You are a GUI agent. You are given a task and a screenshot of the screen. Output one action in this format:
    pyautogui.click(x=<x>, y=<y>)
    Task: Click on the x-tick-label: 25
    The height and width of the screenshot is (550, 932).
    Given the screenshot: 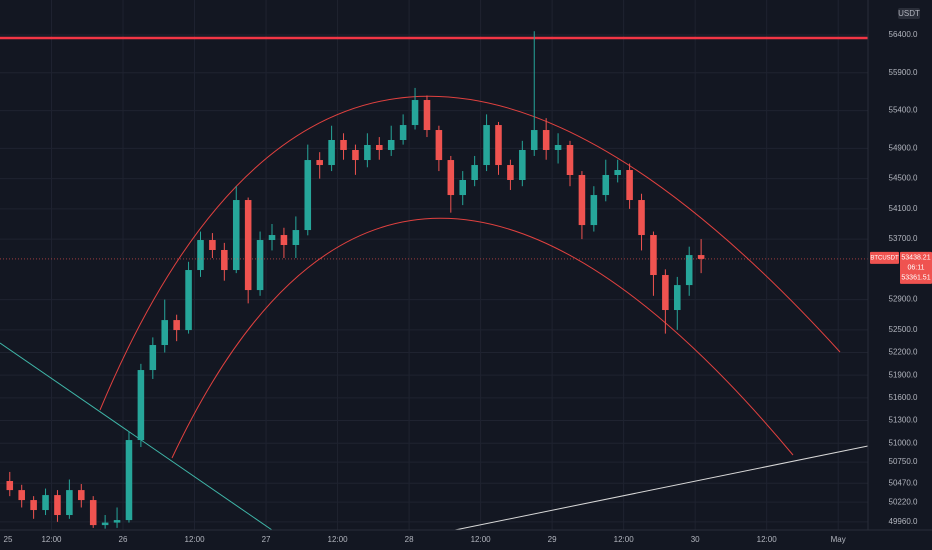 What is the action you would take?
    pyautogui.click(x=8, y=539)
    